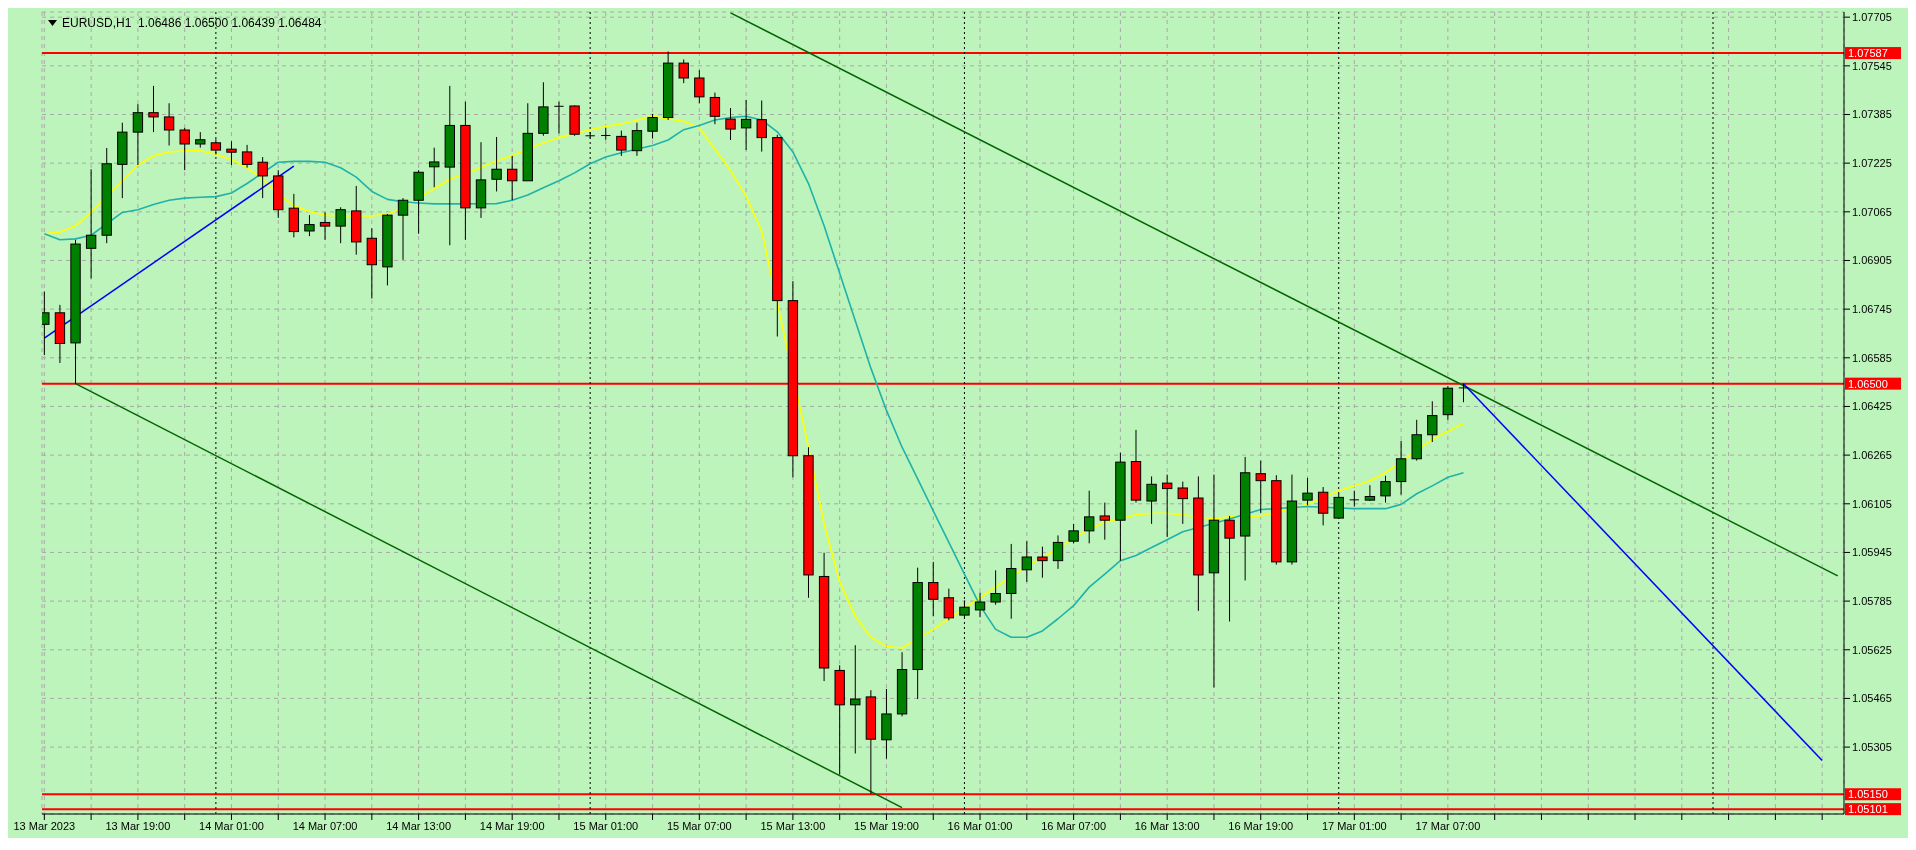 The height and width of the screenshot is (850, 1916). I want to click on x-tick-label: 14 Mar 07:00, so click(325, 825).